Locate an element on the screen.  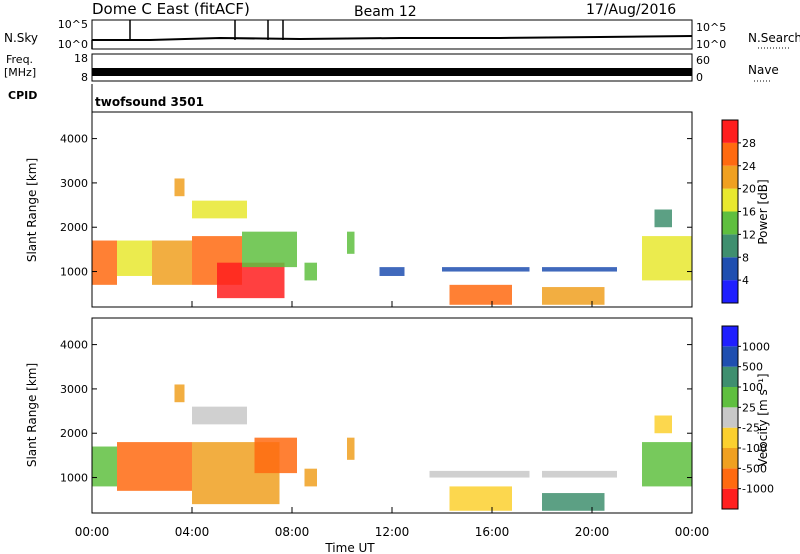
station-title: Dome C East (fitACF) is located at coordinates (171, 9).